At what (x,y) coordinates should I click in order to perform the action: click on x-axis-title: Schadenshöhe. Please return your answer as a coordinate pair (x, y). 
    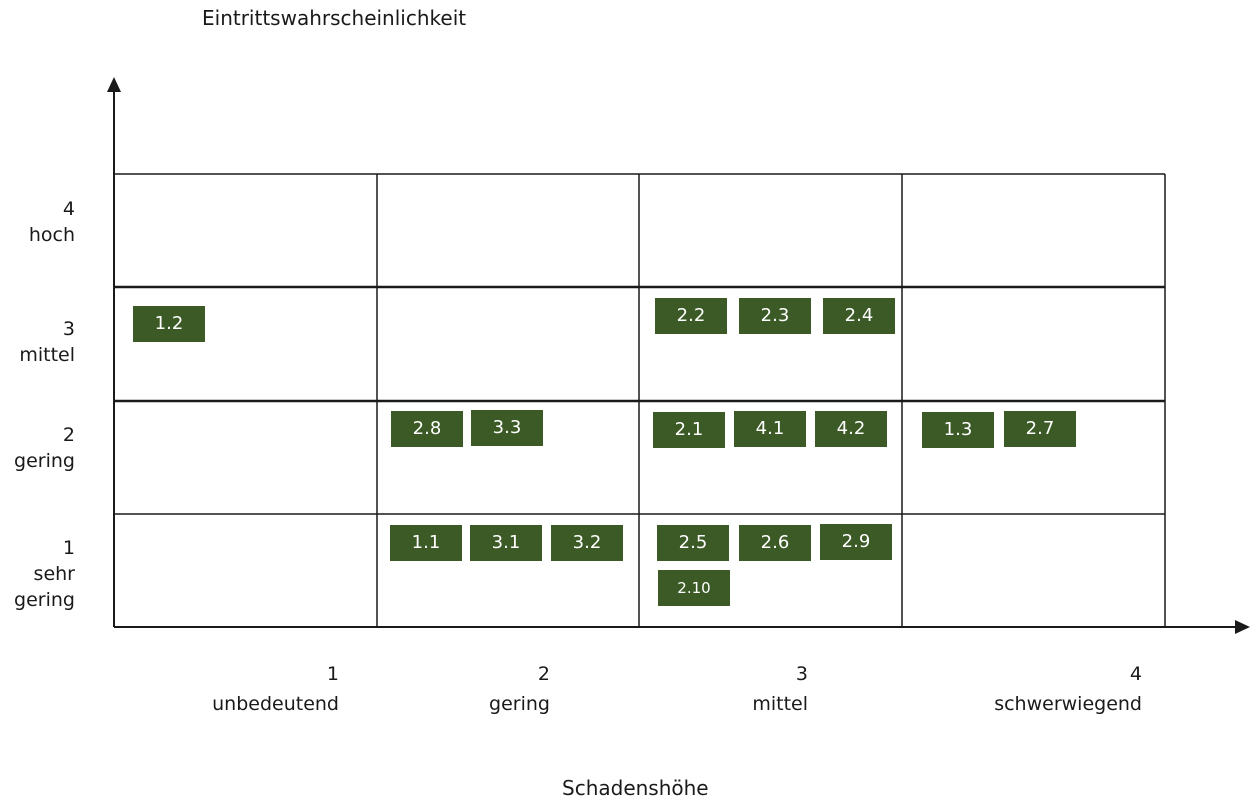
    Looking at the image, I should click on (635, 788).